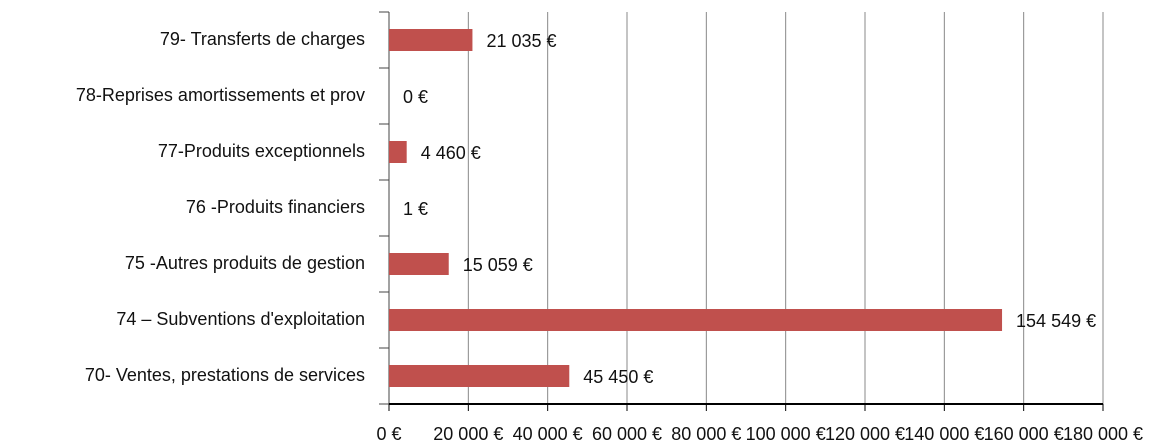 This screenshot has width=1157, height=444. What do you see at coordinates (275, 207) in the screenshot?
I see `y-tick-label: 76 -Produits financiers` at bounding box center [275, 207].